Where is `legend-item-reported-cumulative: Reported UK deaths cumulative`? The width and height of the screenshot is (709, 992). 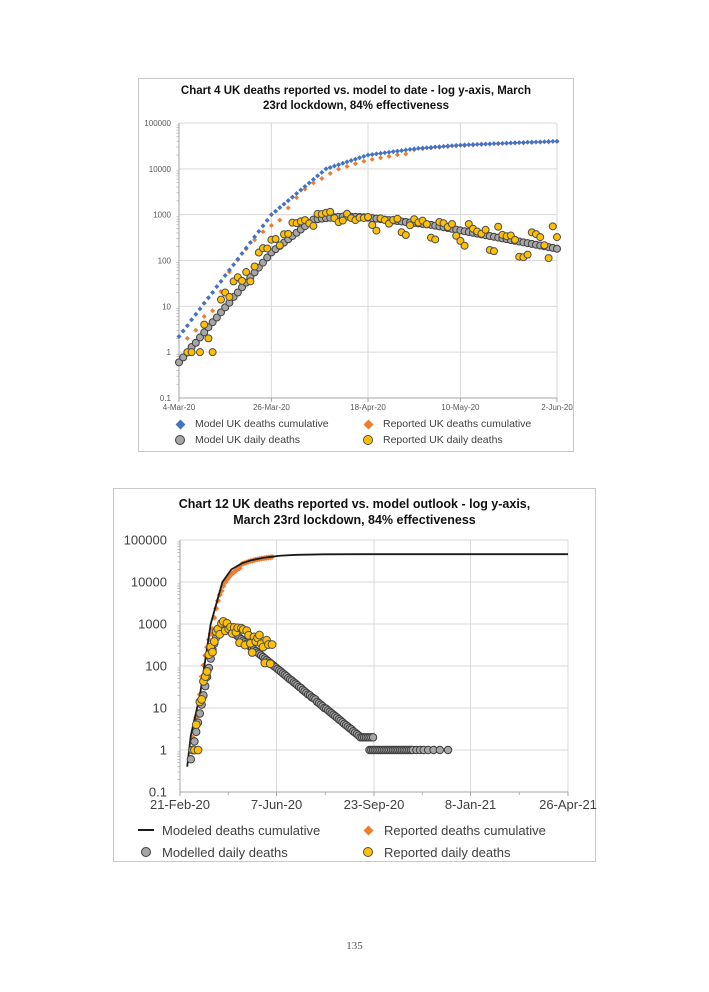
legend-item-reported-cumulative: Reported UK deaths cumulative is located at coordinates (445, 424).